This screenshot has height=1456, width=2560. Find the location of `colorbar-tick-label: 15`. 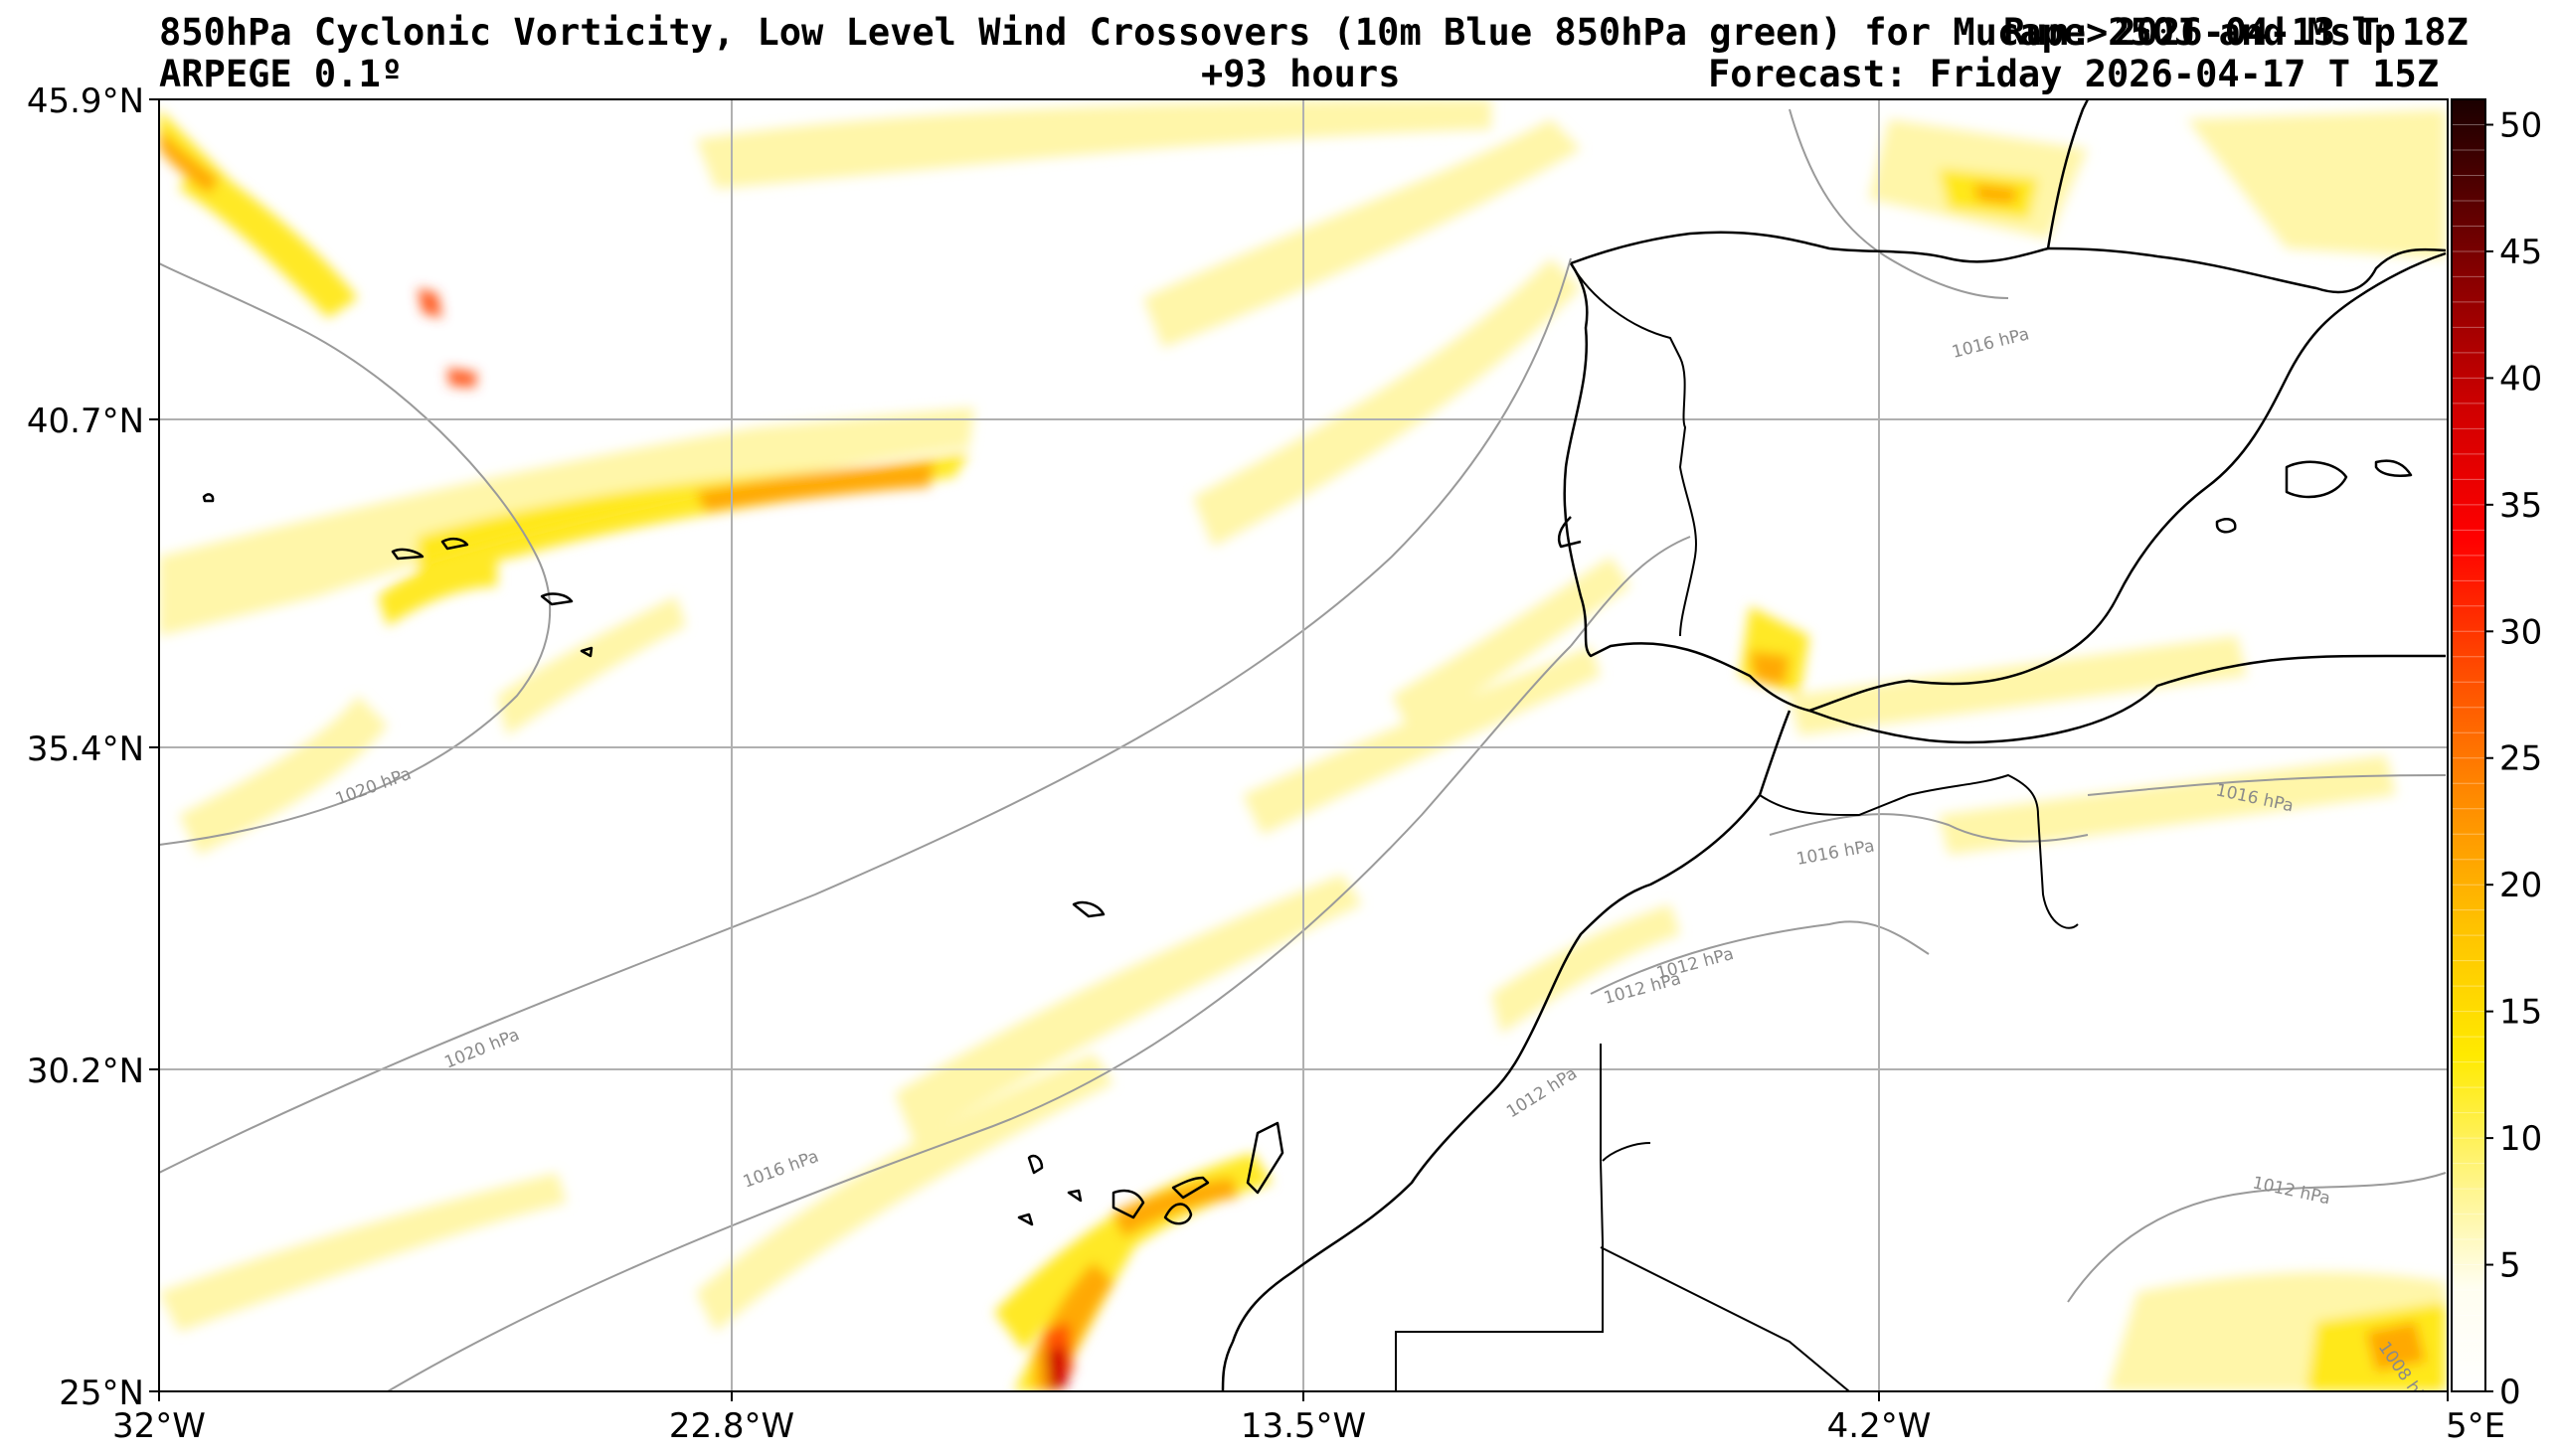

colorbar-tick-label: 15 is located at coordinates (2520, 1013).